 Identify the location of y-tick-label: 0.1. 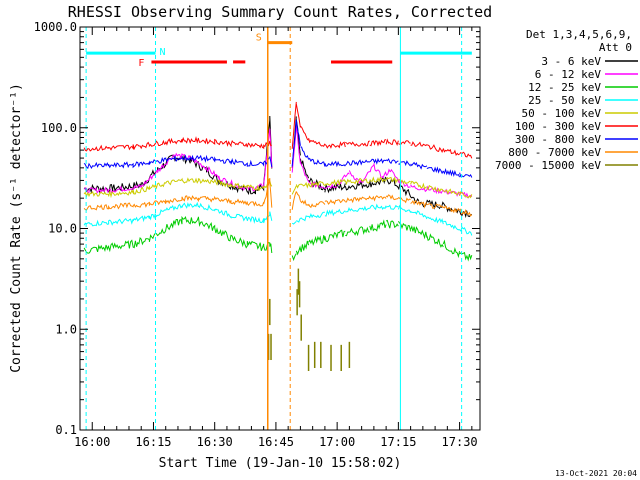
(66, 430).